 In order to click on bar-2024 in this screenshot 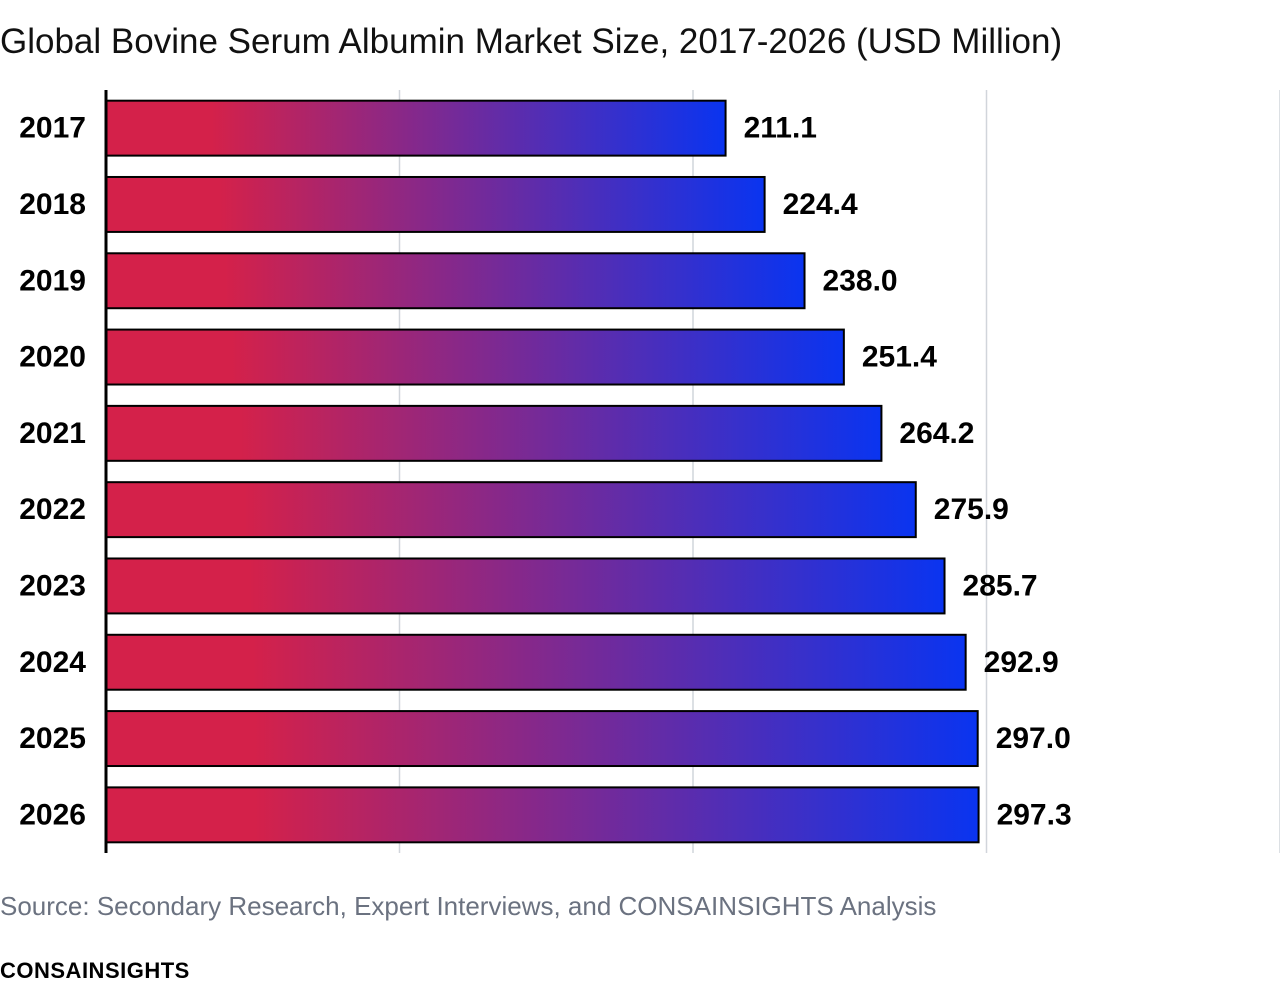, I will do `click(536, 662)`.